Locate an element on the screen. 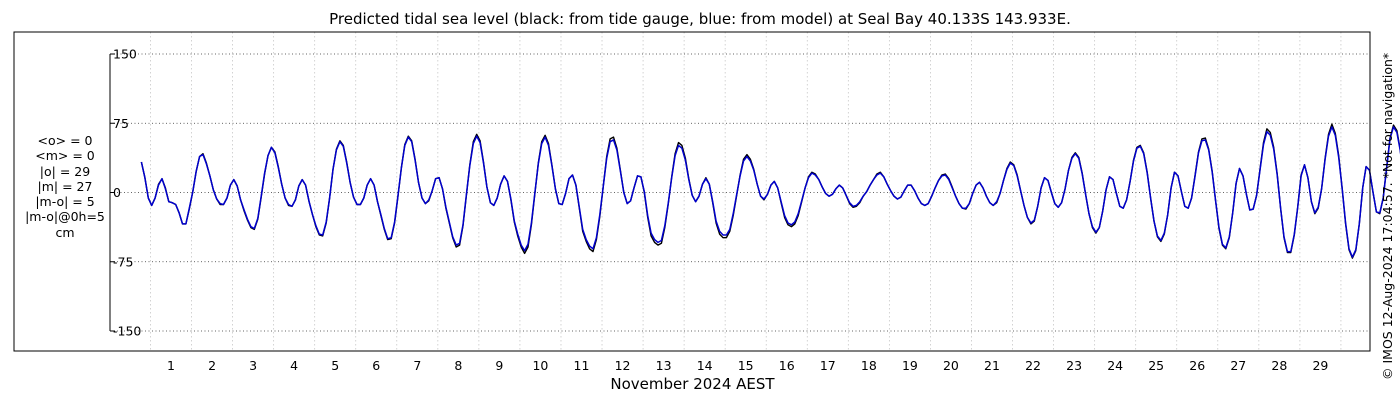 Image resolution: width=1400 pixels, height=400 pixels. x-tick-label: 28 is located at coordinates (1279, 365).